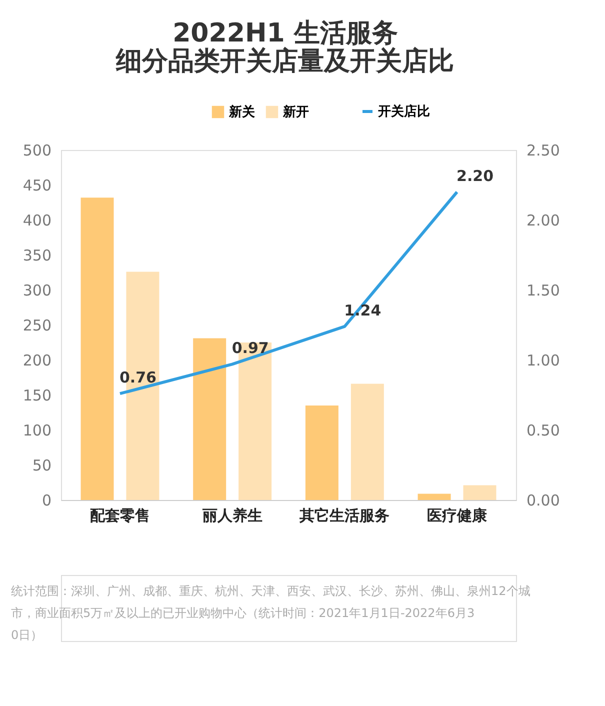  What do you see at coordinates (457, 515) in the screenshot?
I see `x-tick-label: 医疗健康` at bounding box center [457, 515].